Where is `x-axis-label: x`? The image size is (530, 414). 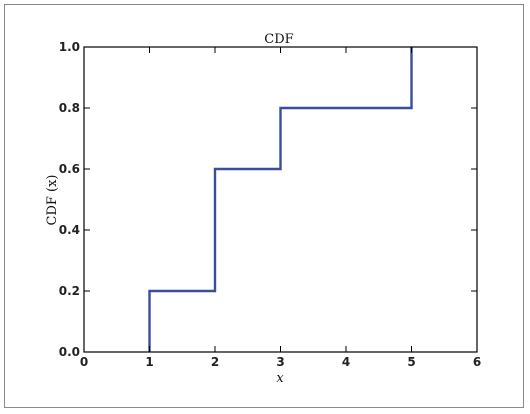 x-axis-label: x is located at coordinates (280, 378).